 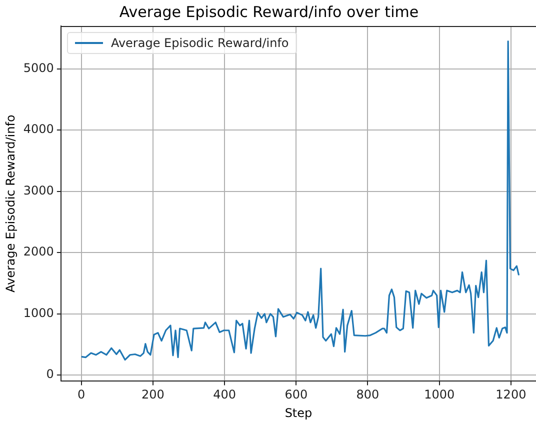 I want to click on y-tick-label: 2000, so click(x=38, y=251).